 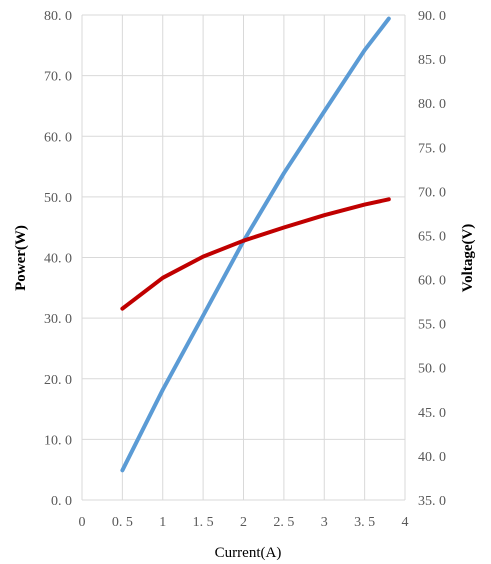 What do you see at coordinates (432, 104) in the screenshot?
I see `y-right-tick-label: 80. 0` at bounding box center [432, 104].